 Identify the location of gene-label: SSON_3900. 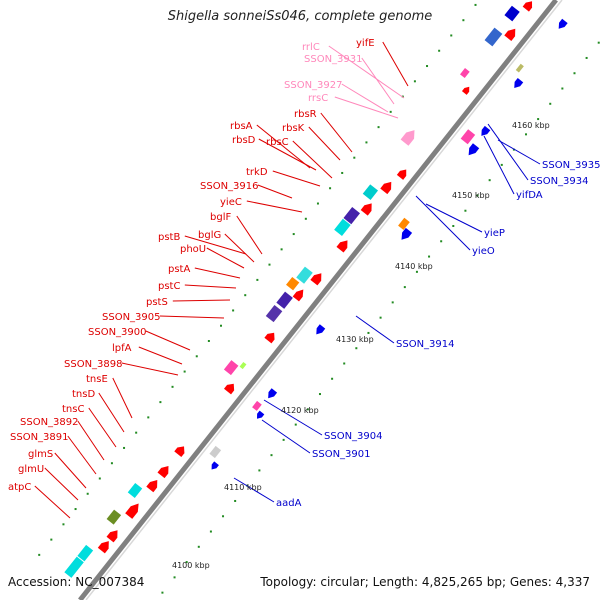
(117, 332).